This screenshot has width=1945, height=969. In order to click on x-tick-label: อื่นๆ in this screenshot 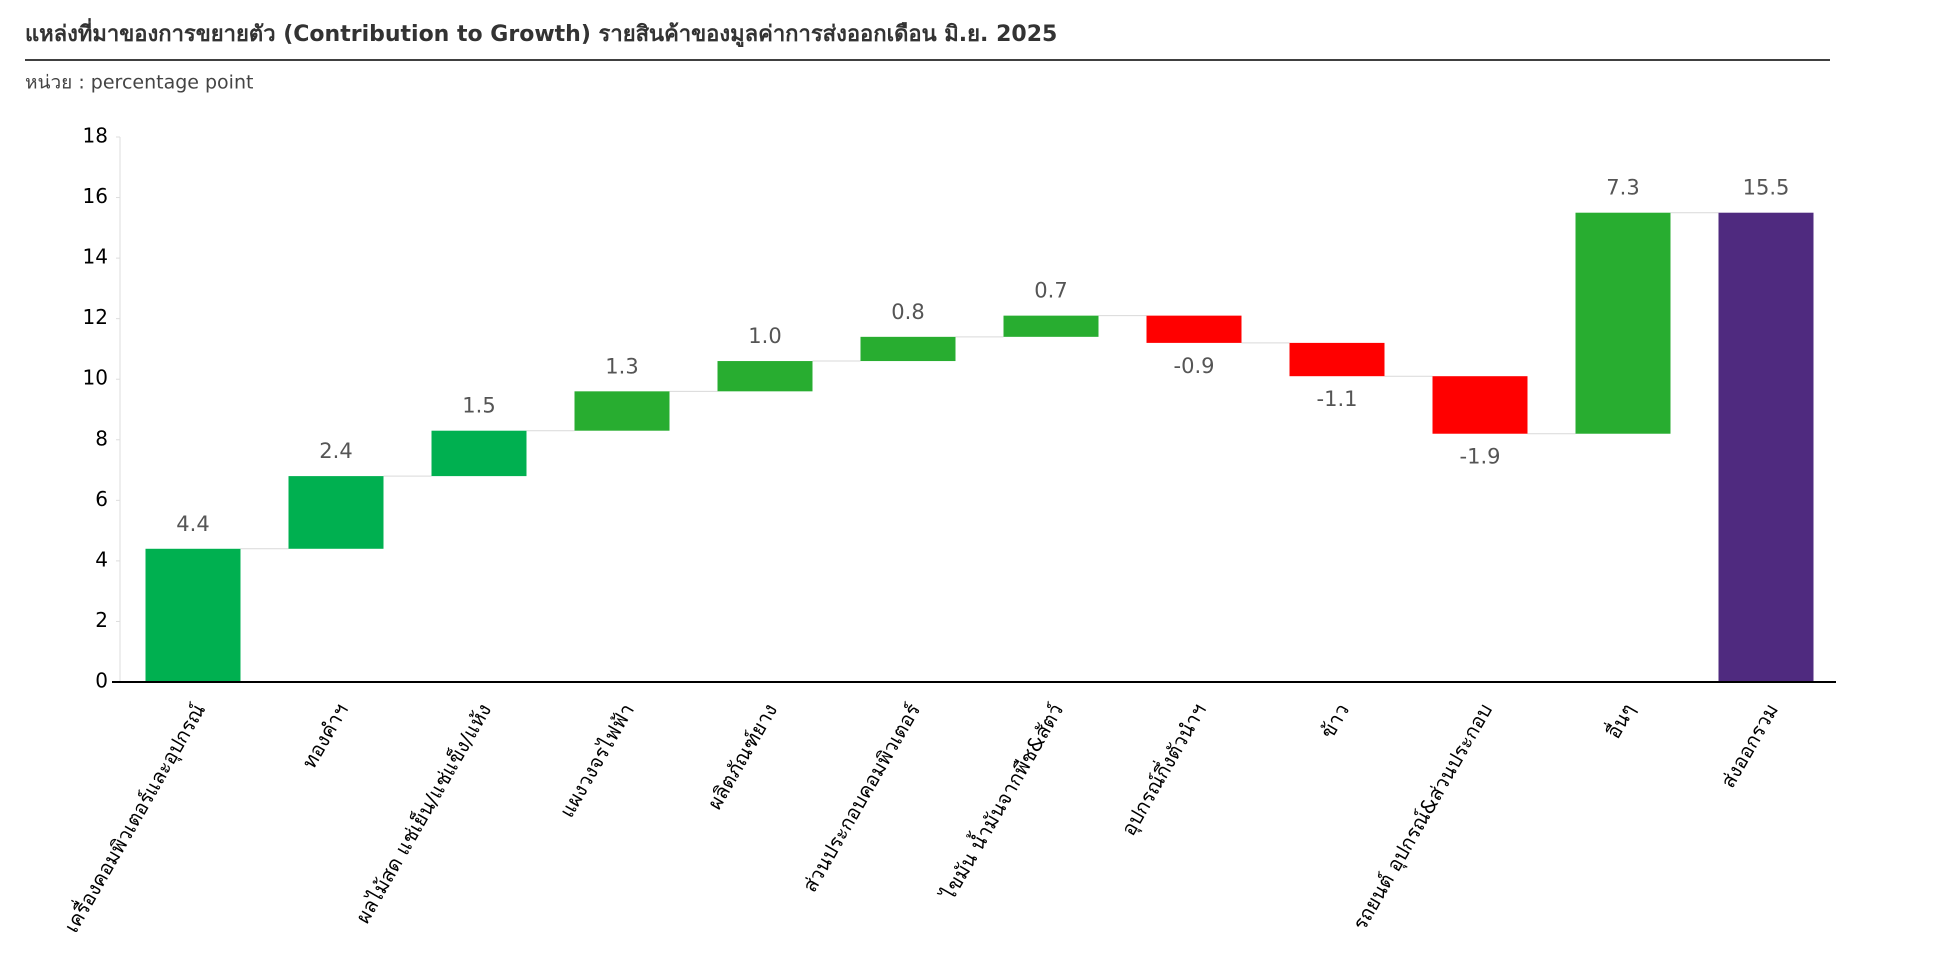, I will do `click(1619, 720)`.